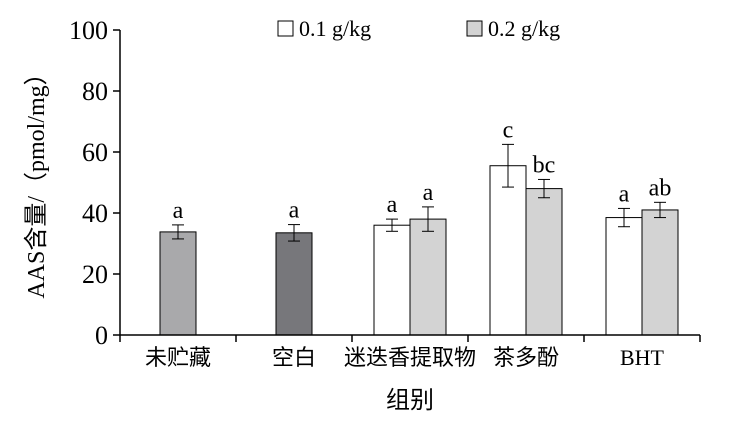  I want to click on legend-label-1: 0.2 g/kg, so click(524, 28).